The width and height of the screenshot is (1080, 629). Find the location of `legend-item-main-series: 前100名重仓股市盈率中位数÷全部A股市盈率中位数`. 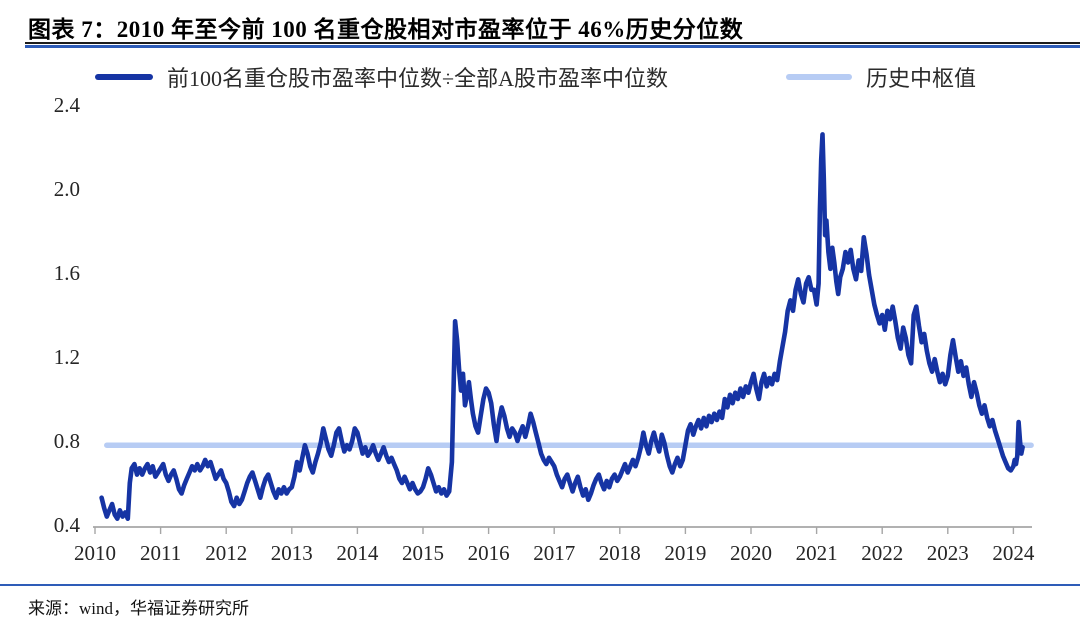

legend-item-main-series: 前100名重仓股市盈率中位数÷全部A股市盈率中位数 is located at coordinates (381, 77).